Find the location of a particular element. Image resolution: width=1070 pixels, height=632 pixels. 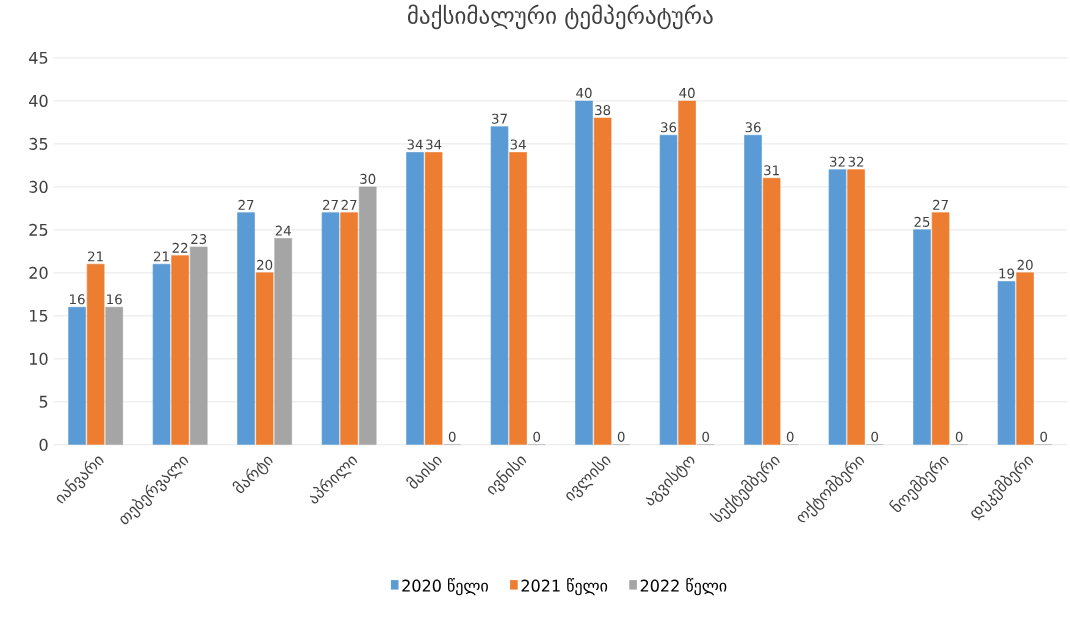

chart-title: მაქსიმალური ტემპერატურა is located at coordinates (560, 17).